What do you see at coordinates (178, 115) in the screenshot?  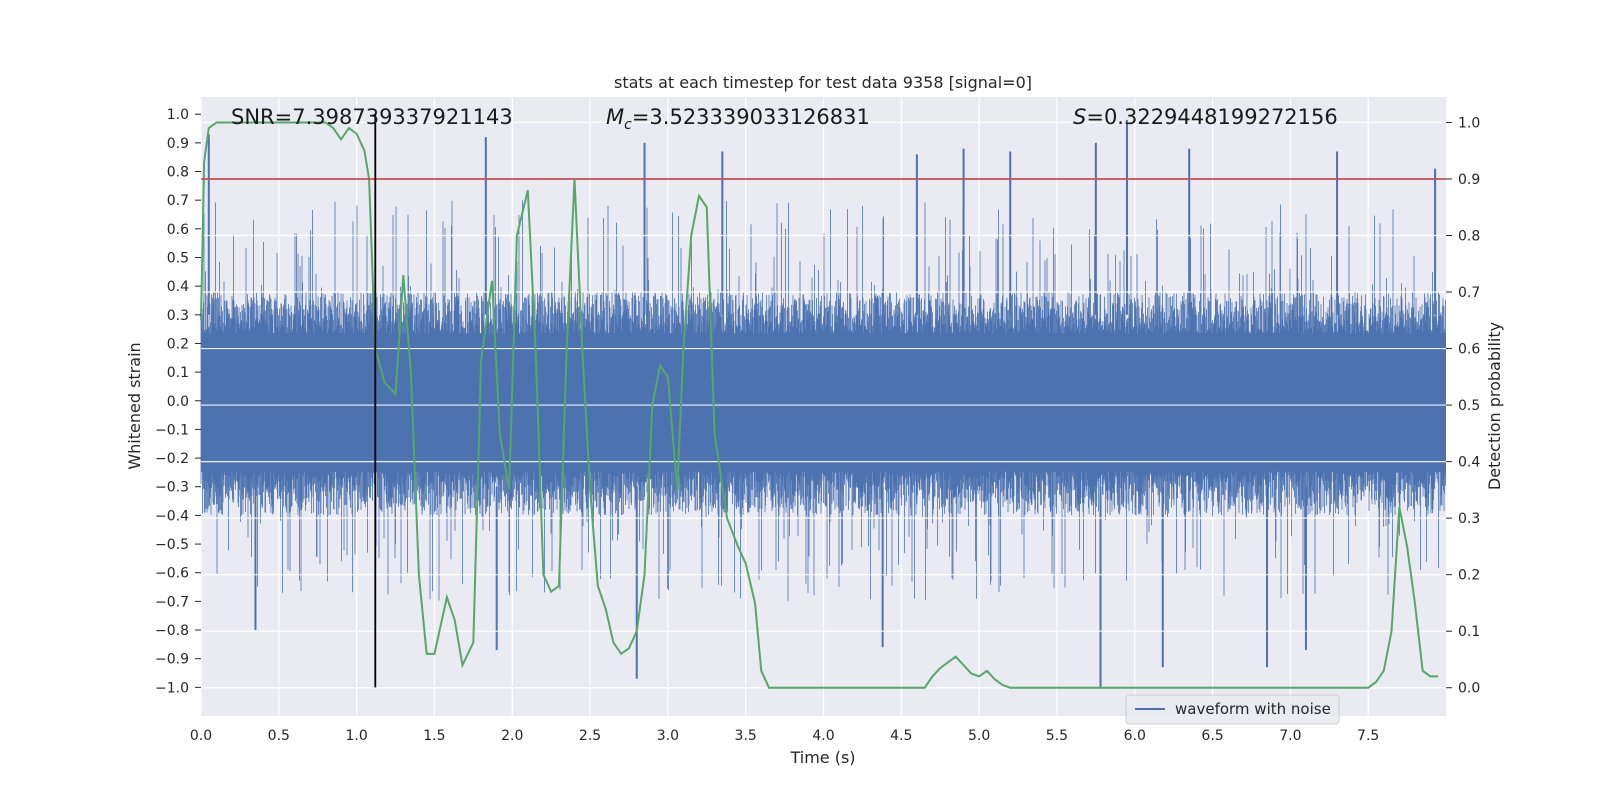 I see `y-left-tick-label: 1.0` at bounding box center [178, 115].